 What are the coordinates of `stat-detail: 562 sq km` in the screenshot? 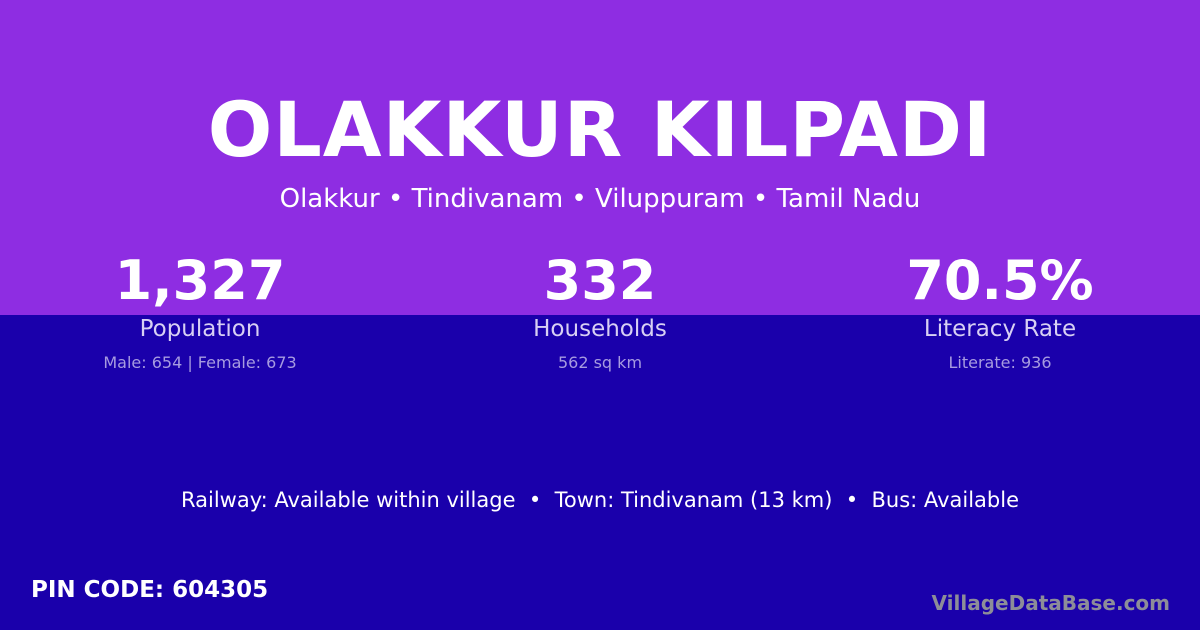 It's located at (600, 362).